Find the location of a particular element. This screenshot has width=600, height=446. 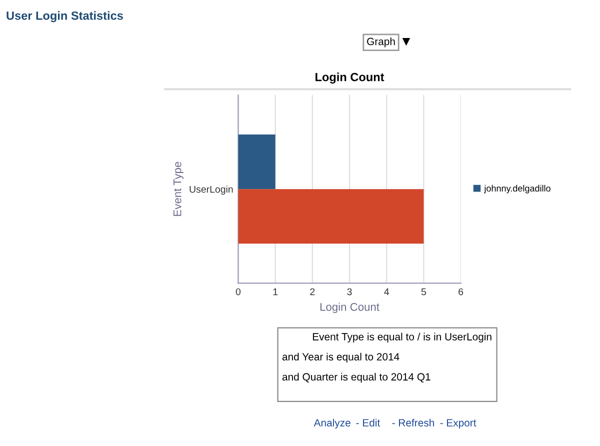

legend-label: johnny.delgadillo is located at coordinates (517, 189).